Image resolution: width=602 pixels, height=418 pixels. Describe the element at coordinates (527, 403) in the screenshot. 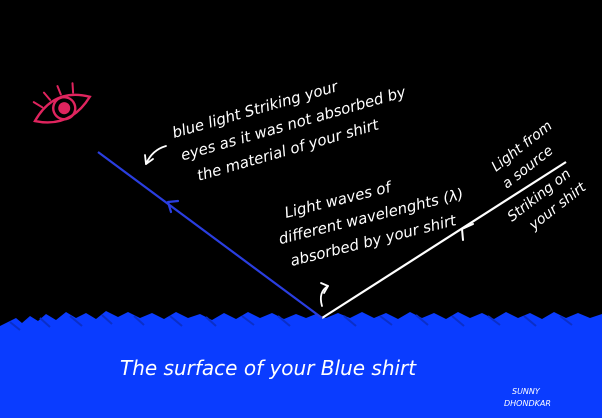

I see `signature-line-2: DHONDKAR` at that location.